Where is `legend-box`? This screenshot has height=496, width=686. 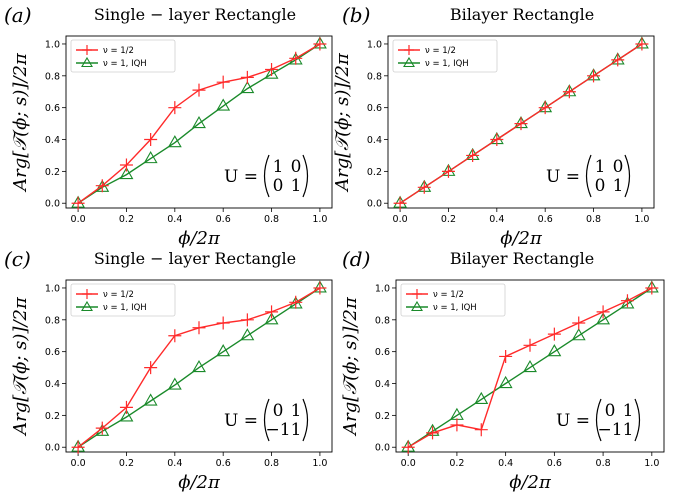
legend-box is located at coordinates (123, 300).